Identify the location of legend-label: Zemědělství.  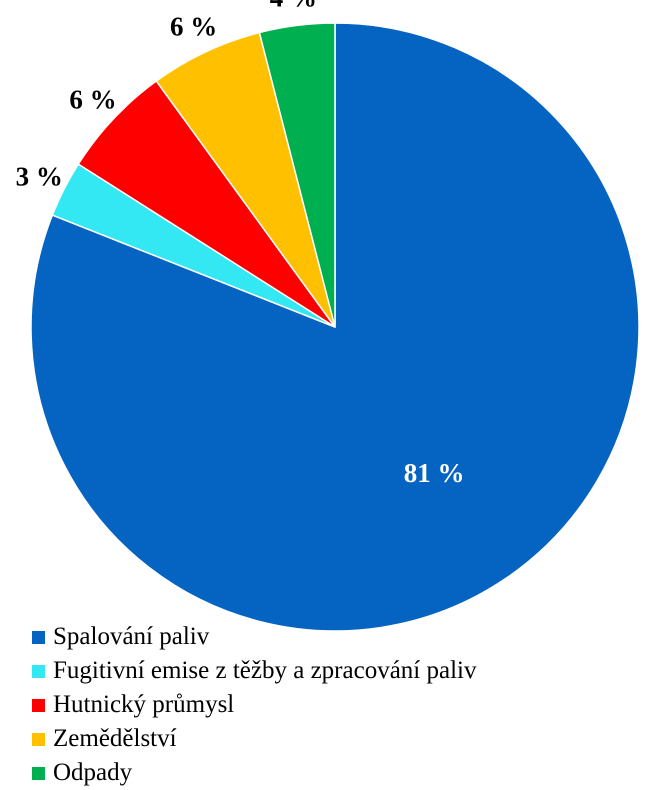
(115, 738).